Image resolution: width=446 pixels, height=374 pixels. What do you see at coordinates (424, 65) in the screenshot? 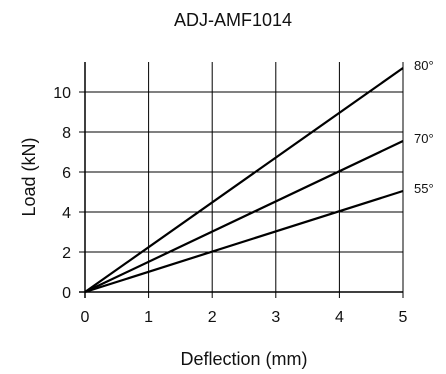
I see `series-label-0: 80°` at bounding box center [424, 65].